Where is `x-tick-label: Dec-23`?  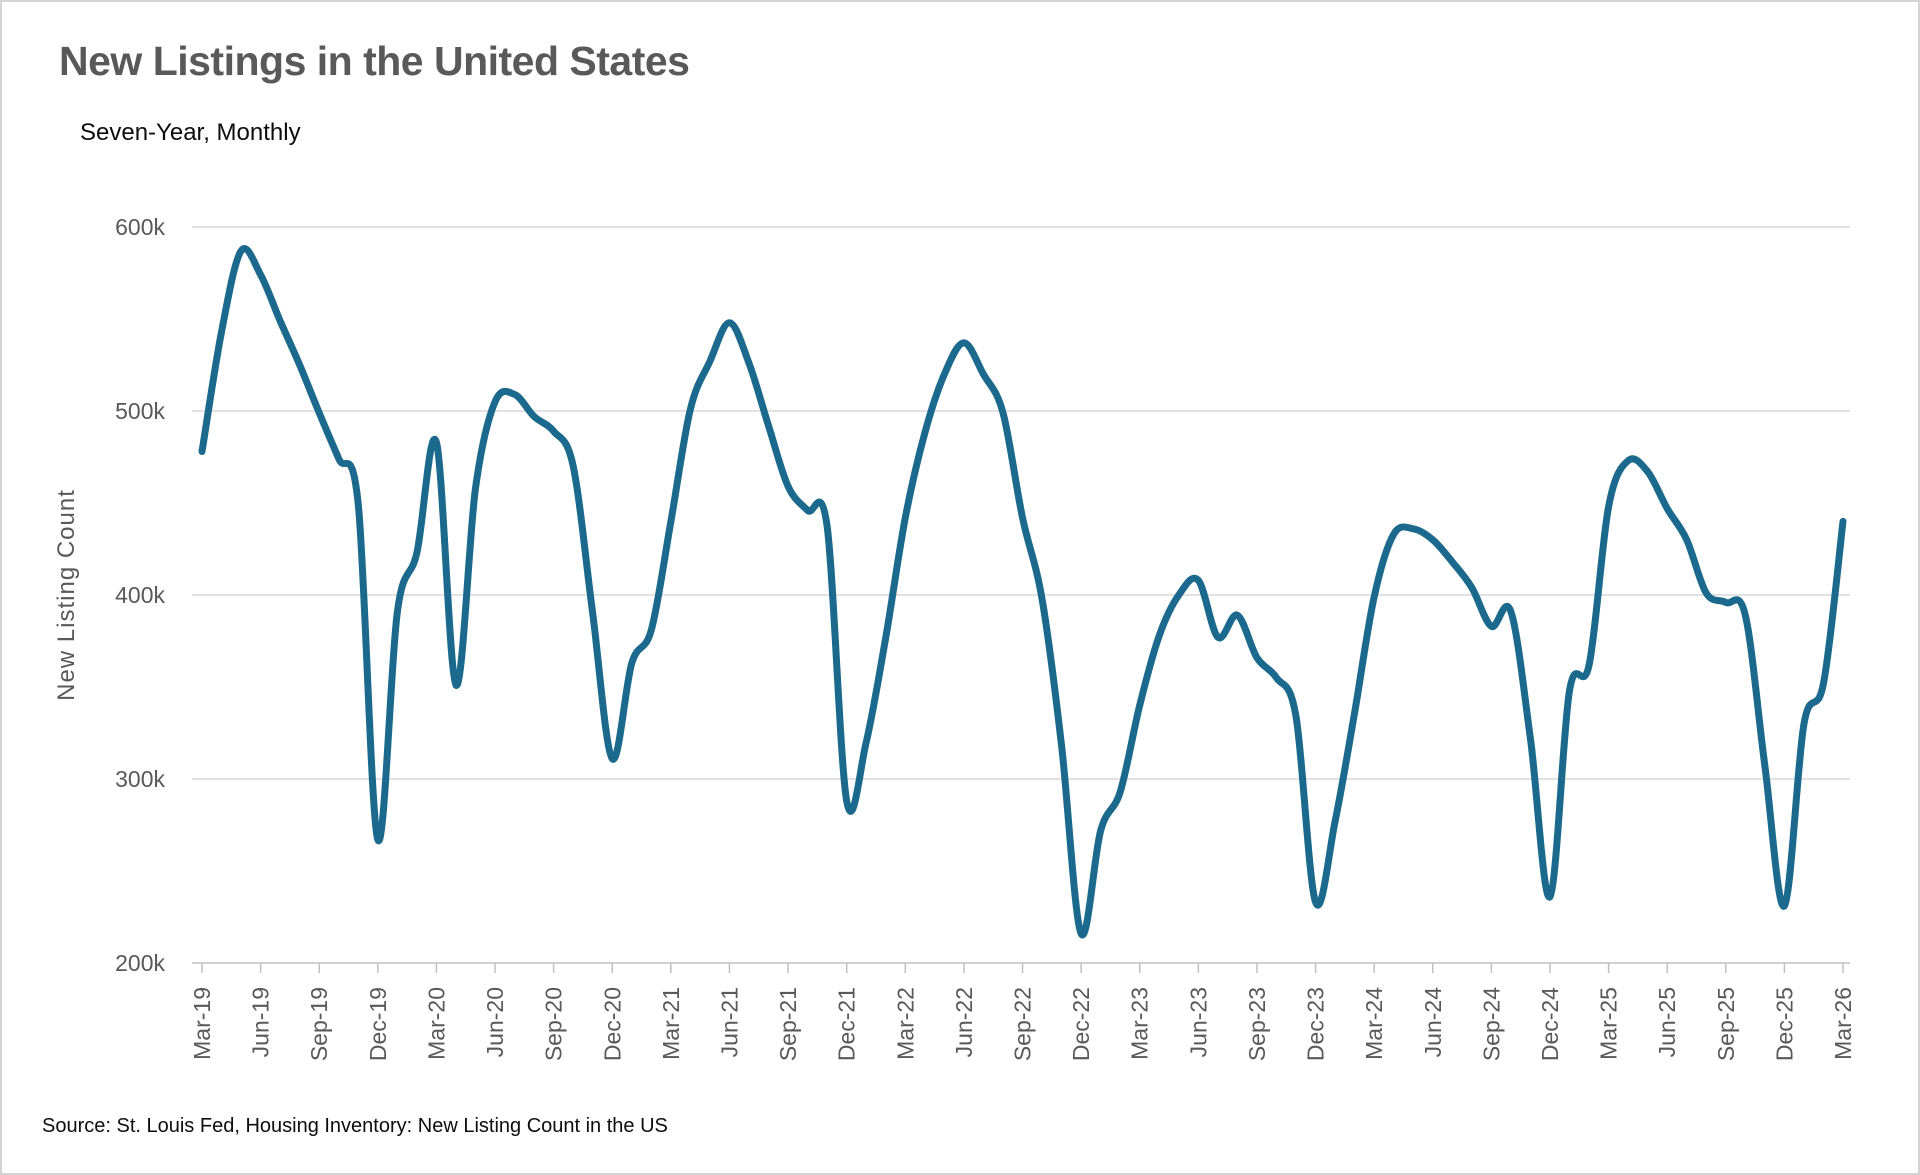 x-tick-label: Dec-23 is located at coordinates (1316, 1024).